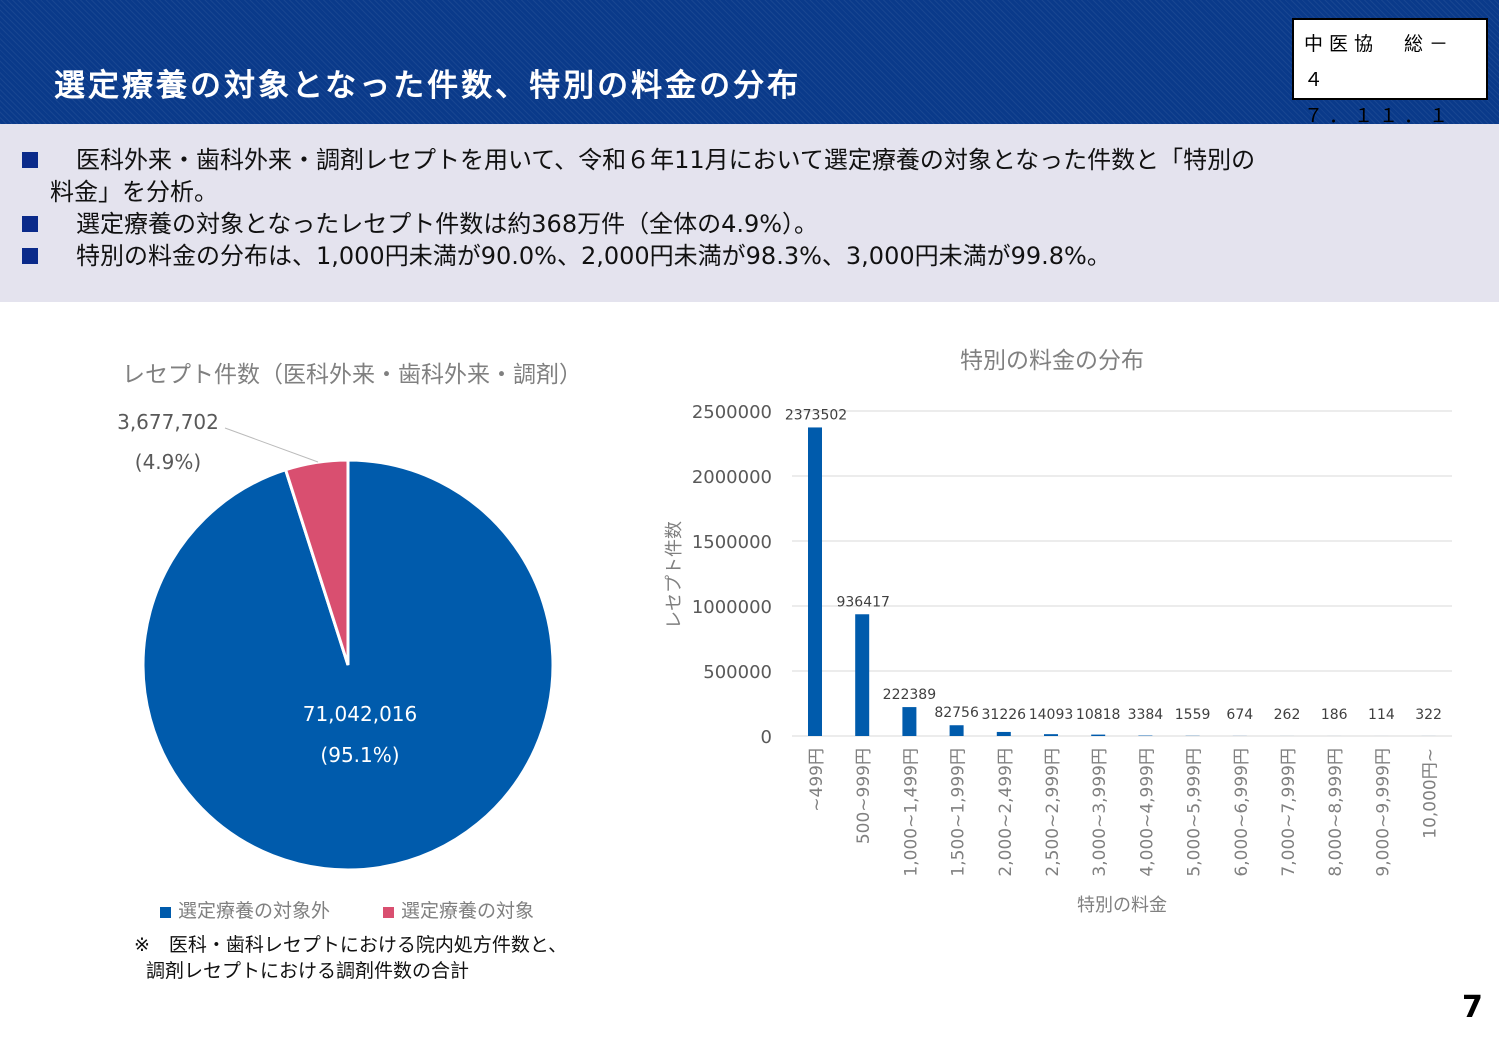  Describe the element at coordinates (732, 412) in the screenshot. I see `y-tick-label: 2500000` at that location.